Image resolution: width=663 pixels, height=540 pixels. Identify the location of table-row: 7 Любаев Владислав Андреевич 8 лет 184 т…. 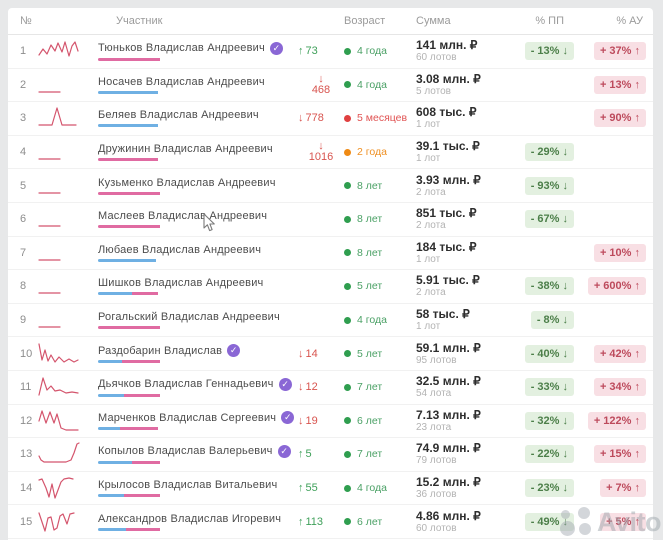
(330, 254).